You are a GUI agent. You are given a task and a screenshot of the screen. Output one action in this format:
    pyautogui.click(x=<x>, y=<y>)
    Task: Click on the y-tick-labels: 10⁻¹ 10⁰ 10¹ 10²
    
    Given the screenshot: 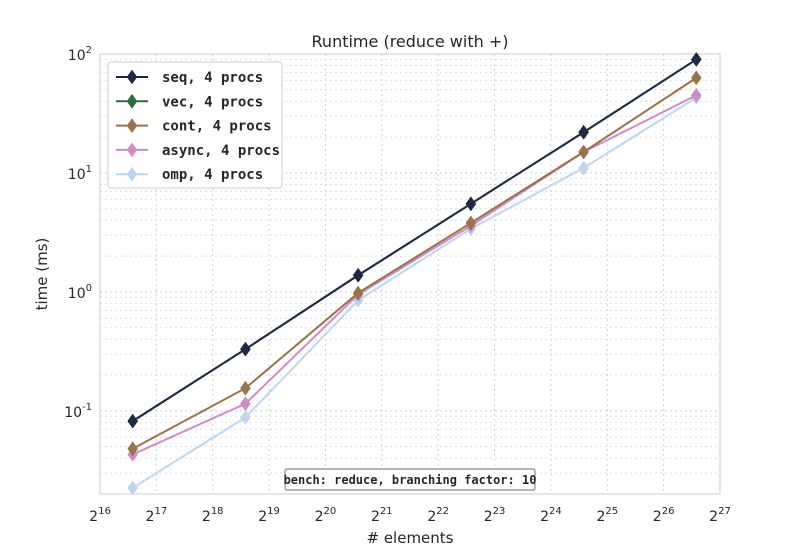 What is the action you would take?
    pyautogui.click(x=78, y=233)
    